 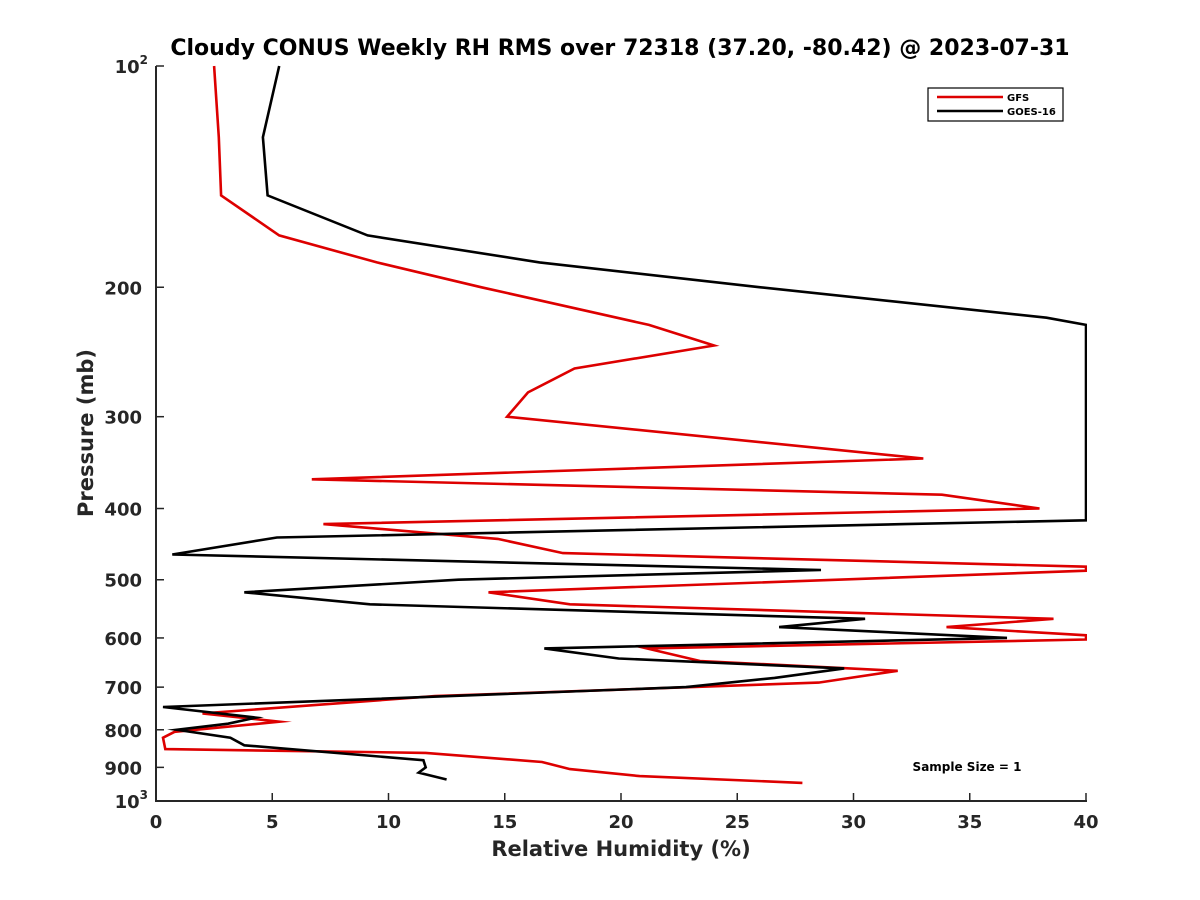 I want to click on legend-label-goes-16: GOES-16, so click(x=1031, y=112).